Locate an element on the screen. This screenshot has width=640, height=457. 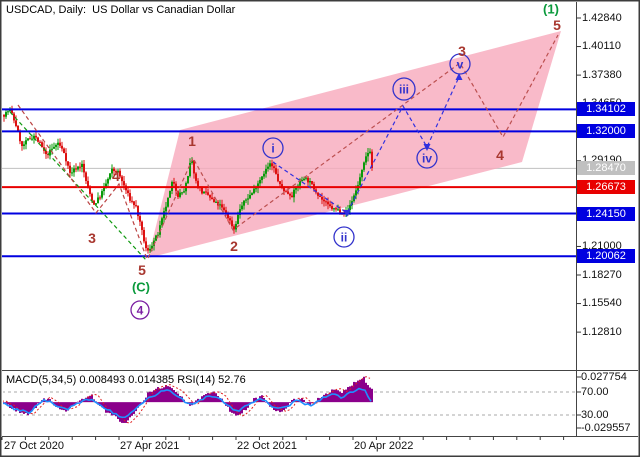
wave-label-1: 1 is located at coordinates (192, 141).